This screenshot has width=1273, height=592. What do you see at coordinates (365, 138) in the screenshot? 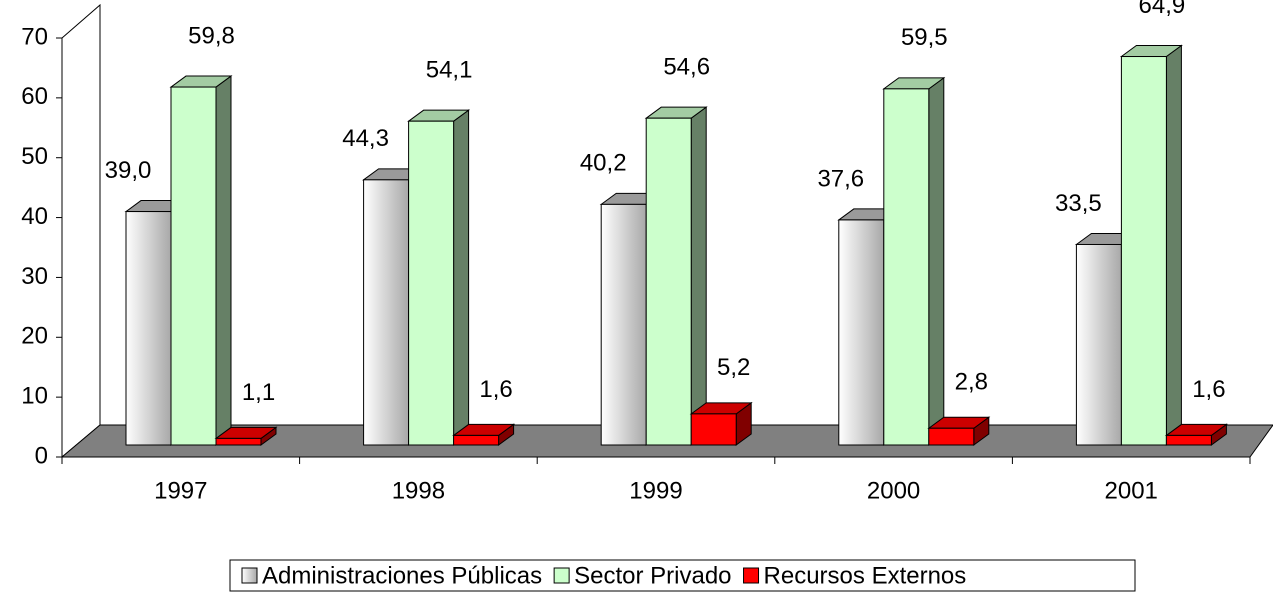
I see `value-label: 44,3` at bounding box center [365, 138].